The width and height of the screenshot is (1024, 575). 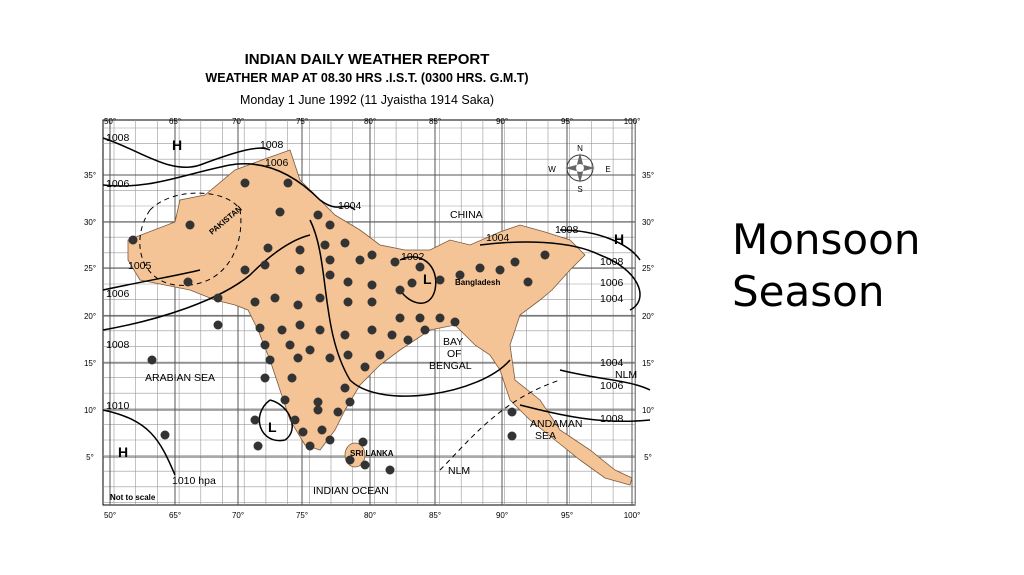 I want to click on latitude-label: 30°, so click(x=90, y=222).